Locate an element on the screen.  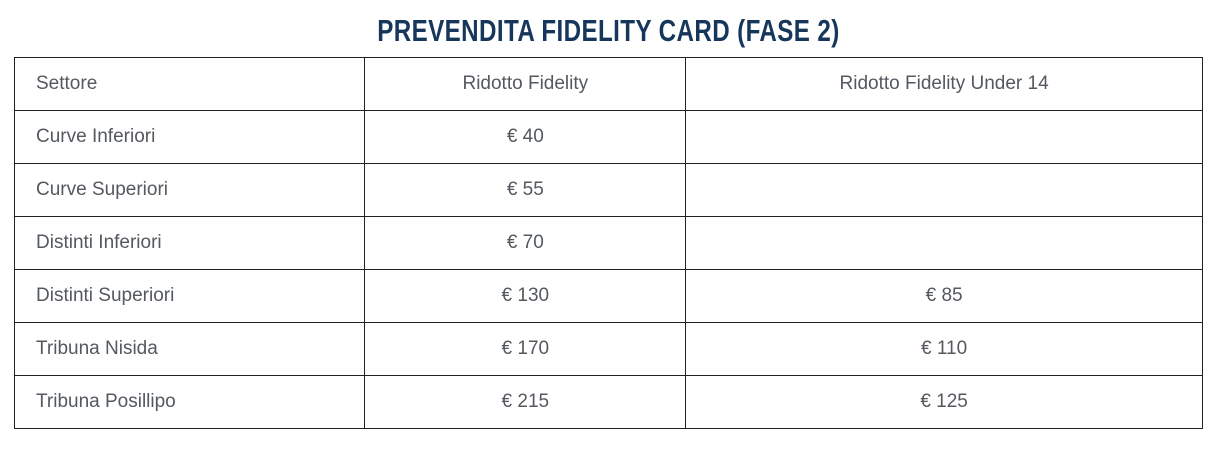
table-row: Distinti Inferiori € 70 is located at coordinates (608, 243).